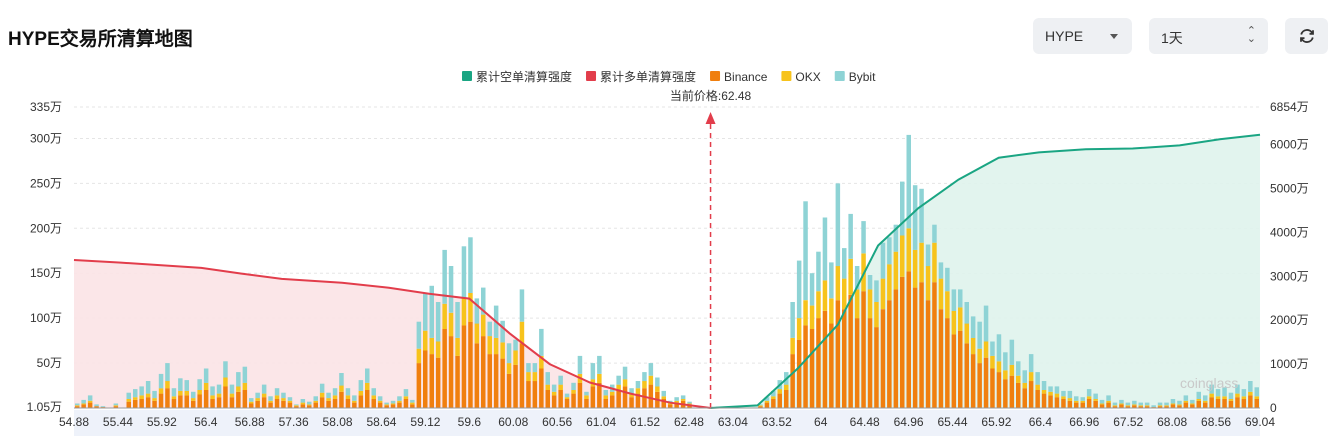 Image resolution: width=1328 pixels, height=438 pixels. I want to click on x-tick-label: 58.08, so click(338, 422).